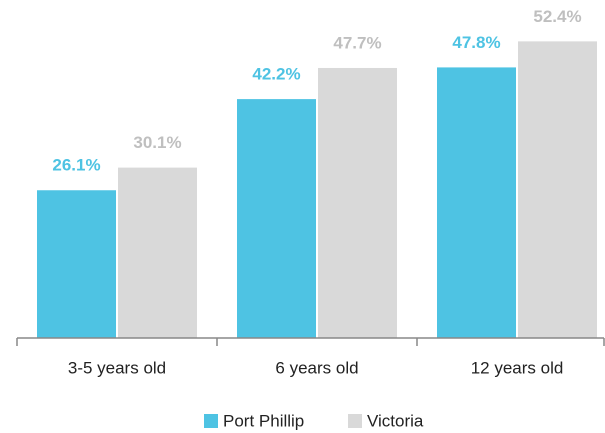 The image size is (605, 433). What do you see at coordinates (316, 367) in the screenshot?
I see `x-tick-label: 6 years old` at bounding box center [316, 367].